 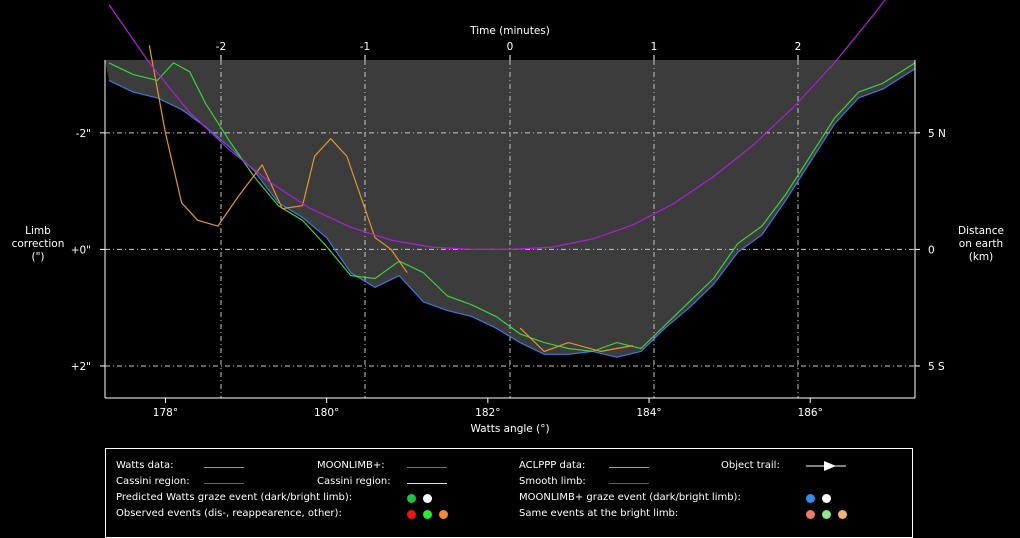 I want to click on legend-moonlimb-bright-dot, so click(x=826, y=498).